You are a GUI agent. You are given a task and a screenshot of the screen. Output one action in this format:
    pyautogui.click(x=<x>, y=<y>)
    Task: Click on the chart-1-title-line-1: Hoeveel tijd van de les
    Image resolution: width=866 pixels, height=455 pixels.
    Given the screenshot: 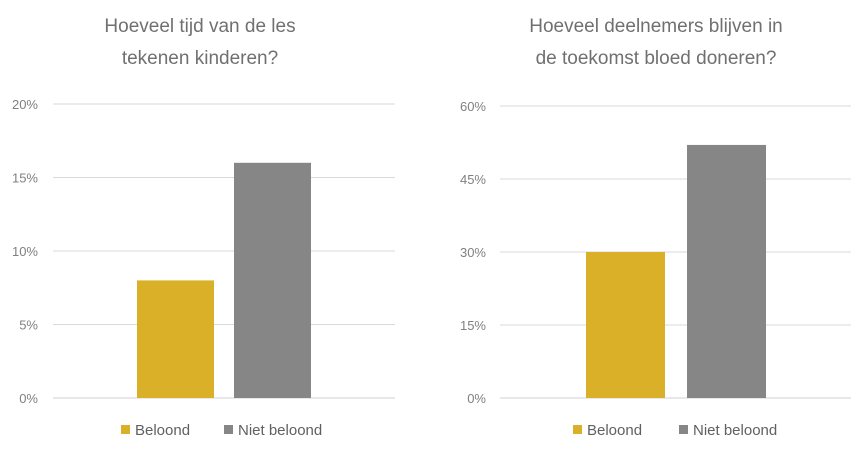 What is the action you would take?
    pyautogui.click(x=199, y=26)
    